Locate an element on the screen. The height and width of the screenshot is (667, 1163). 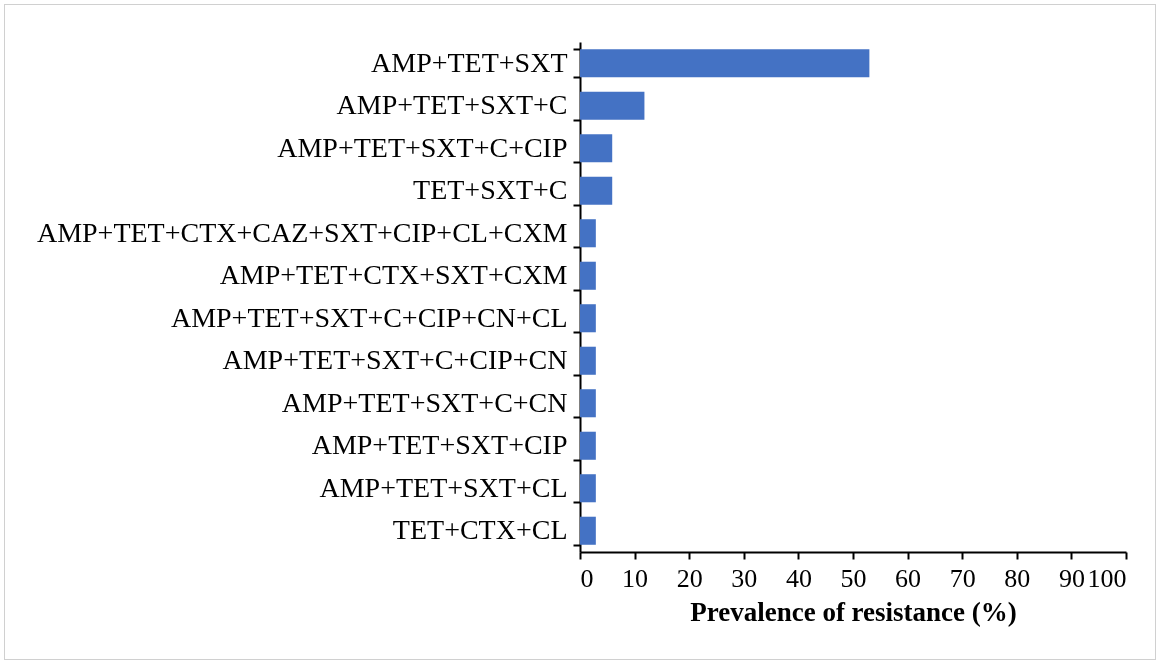
x-tick-label: 0 is located at coordinates (587, 578).